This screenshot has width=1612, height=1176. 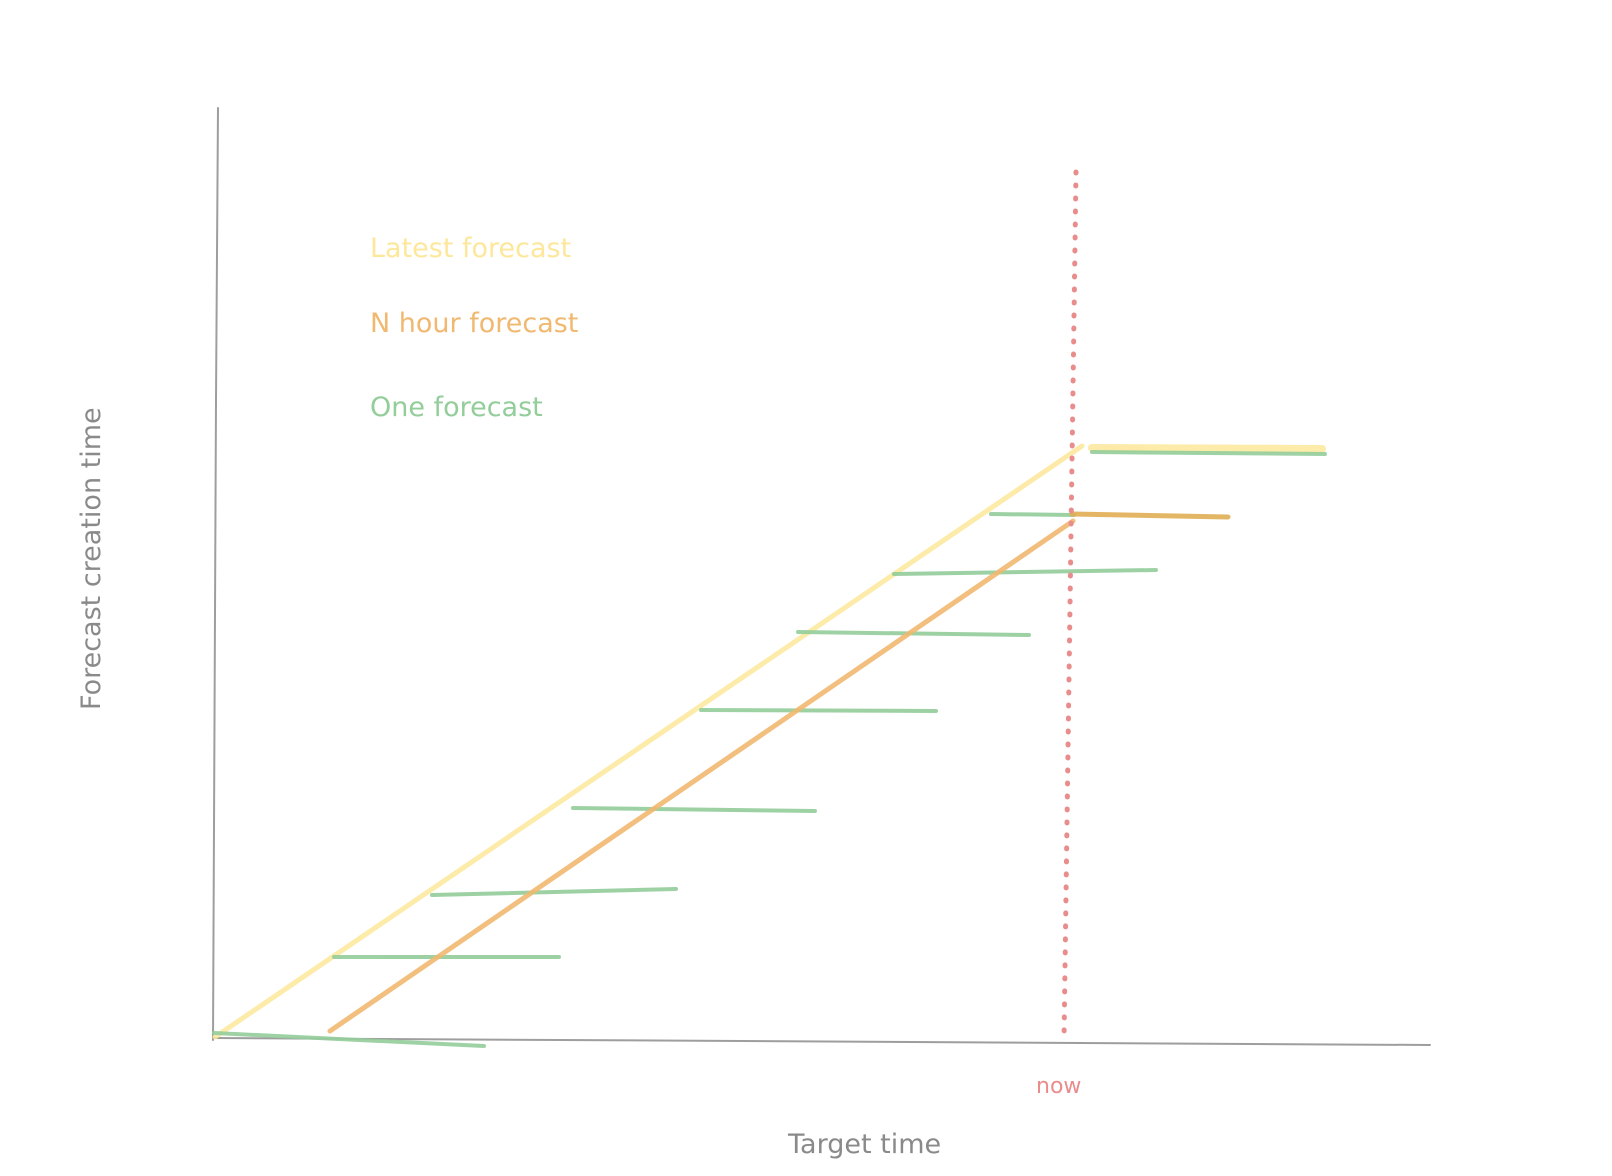 What do you see at coordinates (1070, 606) in the screenshot?
I see `now-line` at bounding box center [1070, 606].